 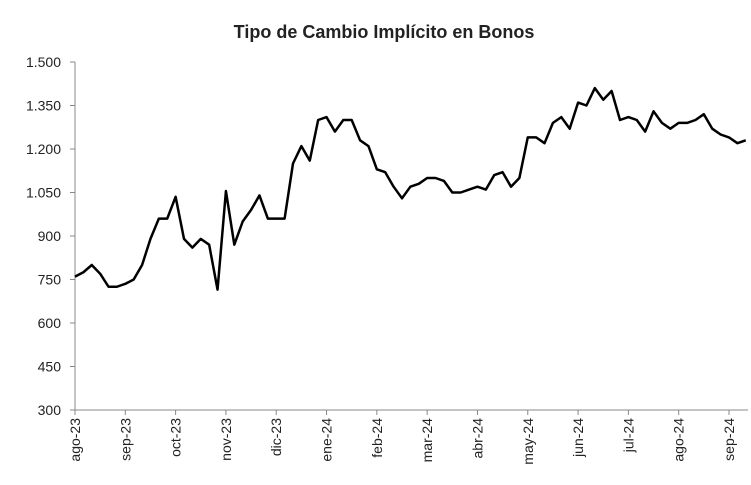 I want to click on x-tick-label: nov-23, so click(x=226, y=439).